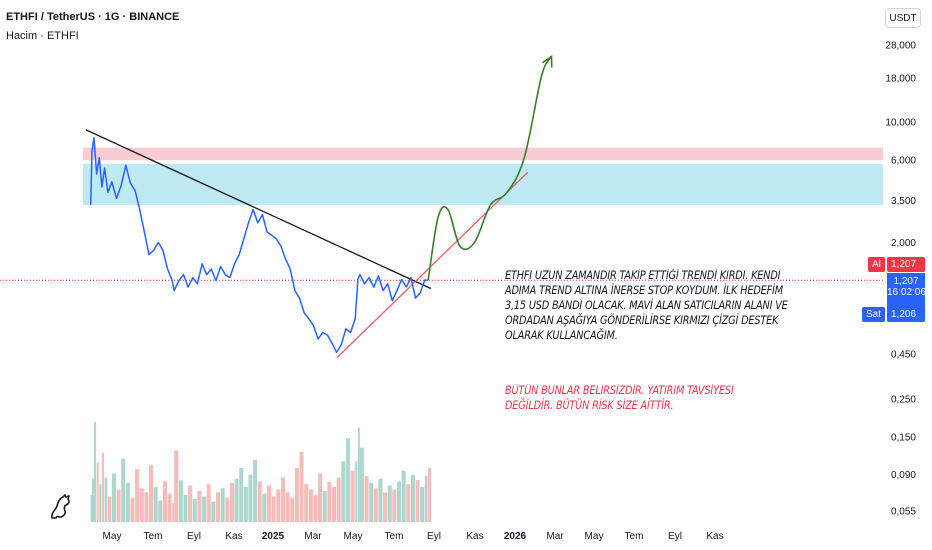 Image resolution: width=932 pixels, height=550 pixels. What do you see at coordinates (906, 292) in the screenshot?
I see `countdown-timer: 16:02:06` at bounding box center [906, 292].